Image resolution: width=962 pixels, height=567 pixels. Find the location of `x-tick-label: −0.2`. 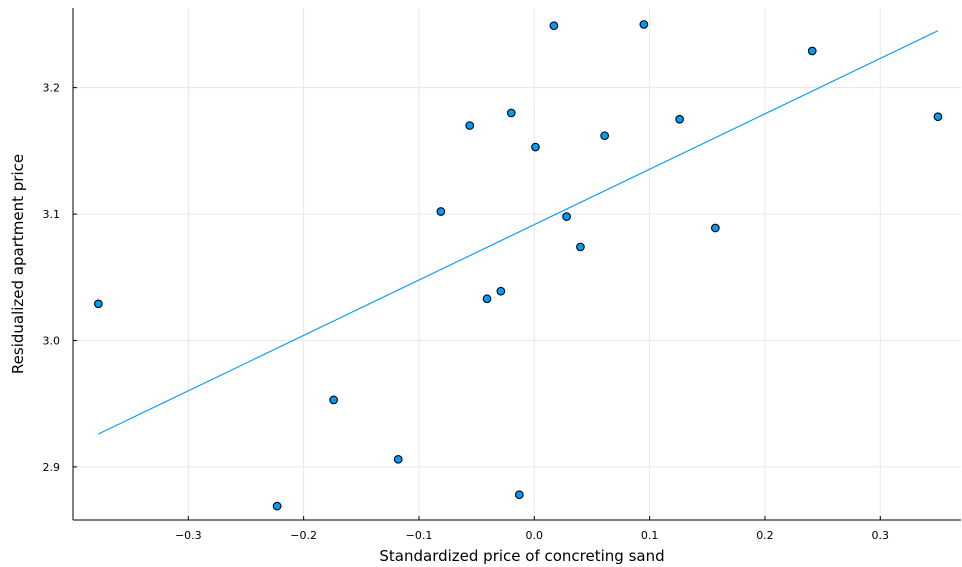

x-tick-label: −0.2 is located at coordinates (303, 535).